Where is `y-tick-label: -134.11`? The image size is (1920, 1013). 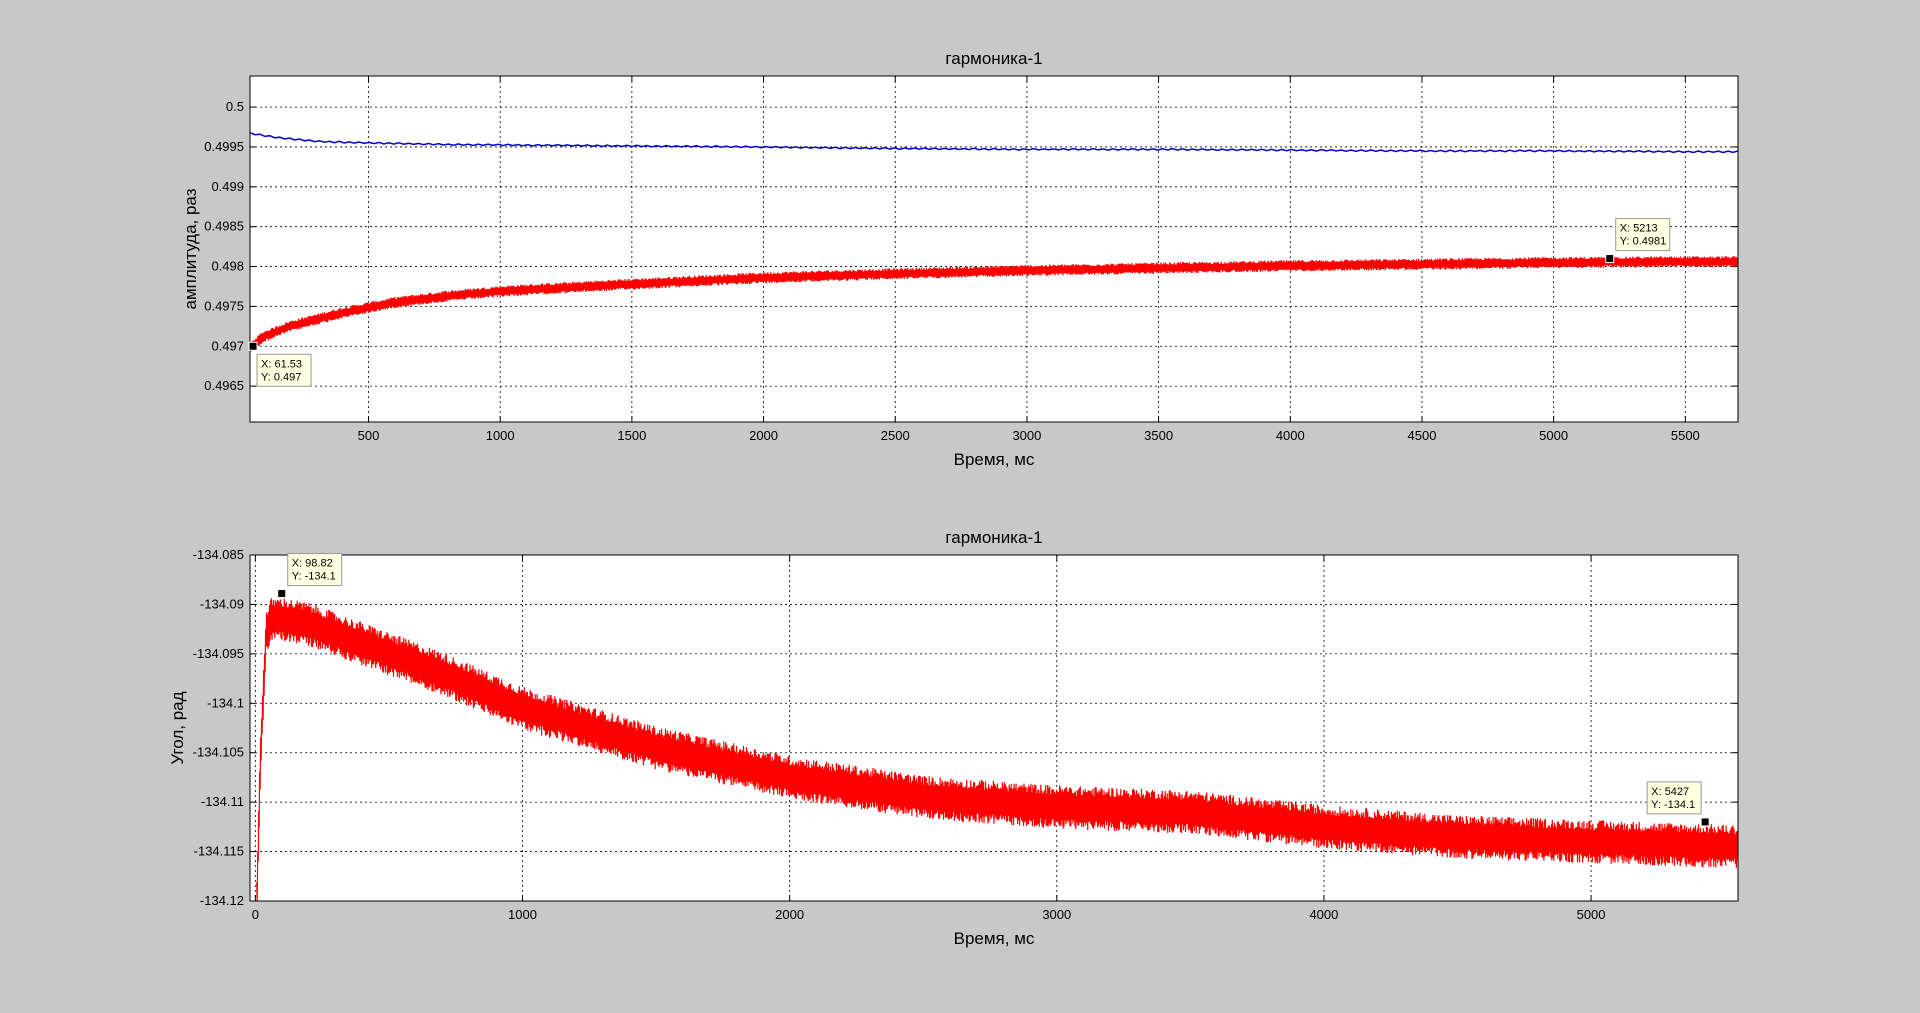 y-tick-label: -134.11 is located at coordinates (222, 801).